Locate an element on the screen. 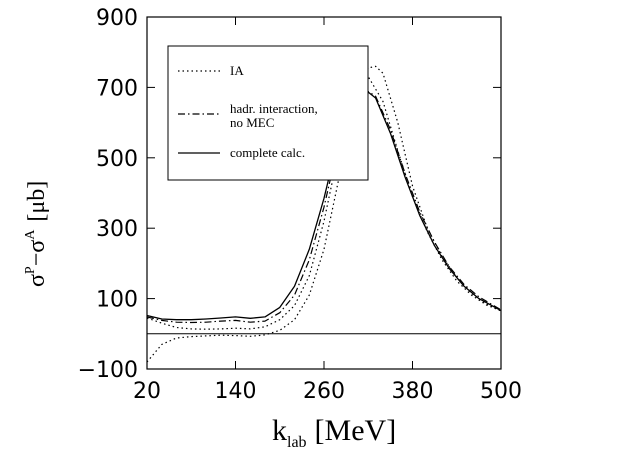  x-axis-title-main: k is located at coordinates (279, 430).